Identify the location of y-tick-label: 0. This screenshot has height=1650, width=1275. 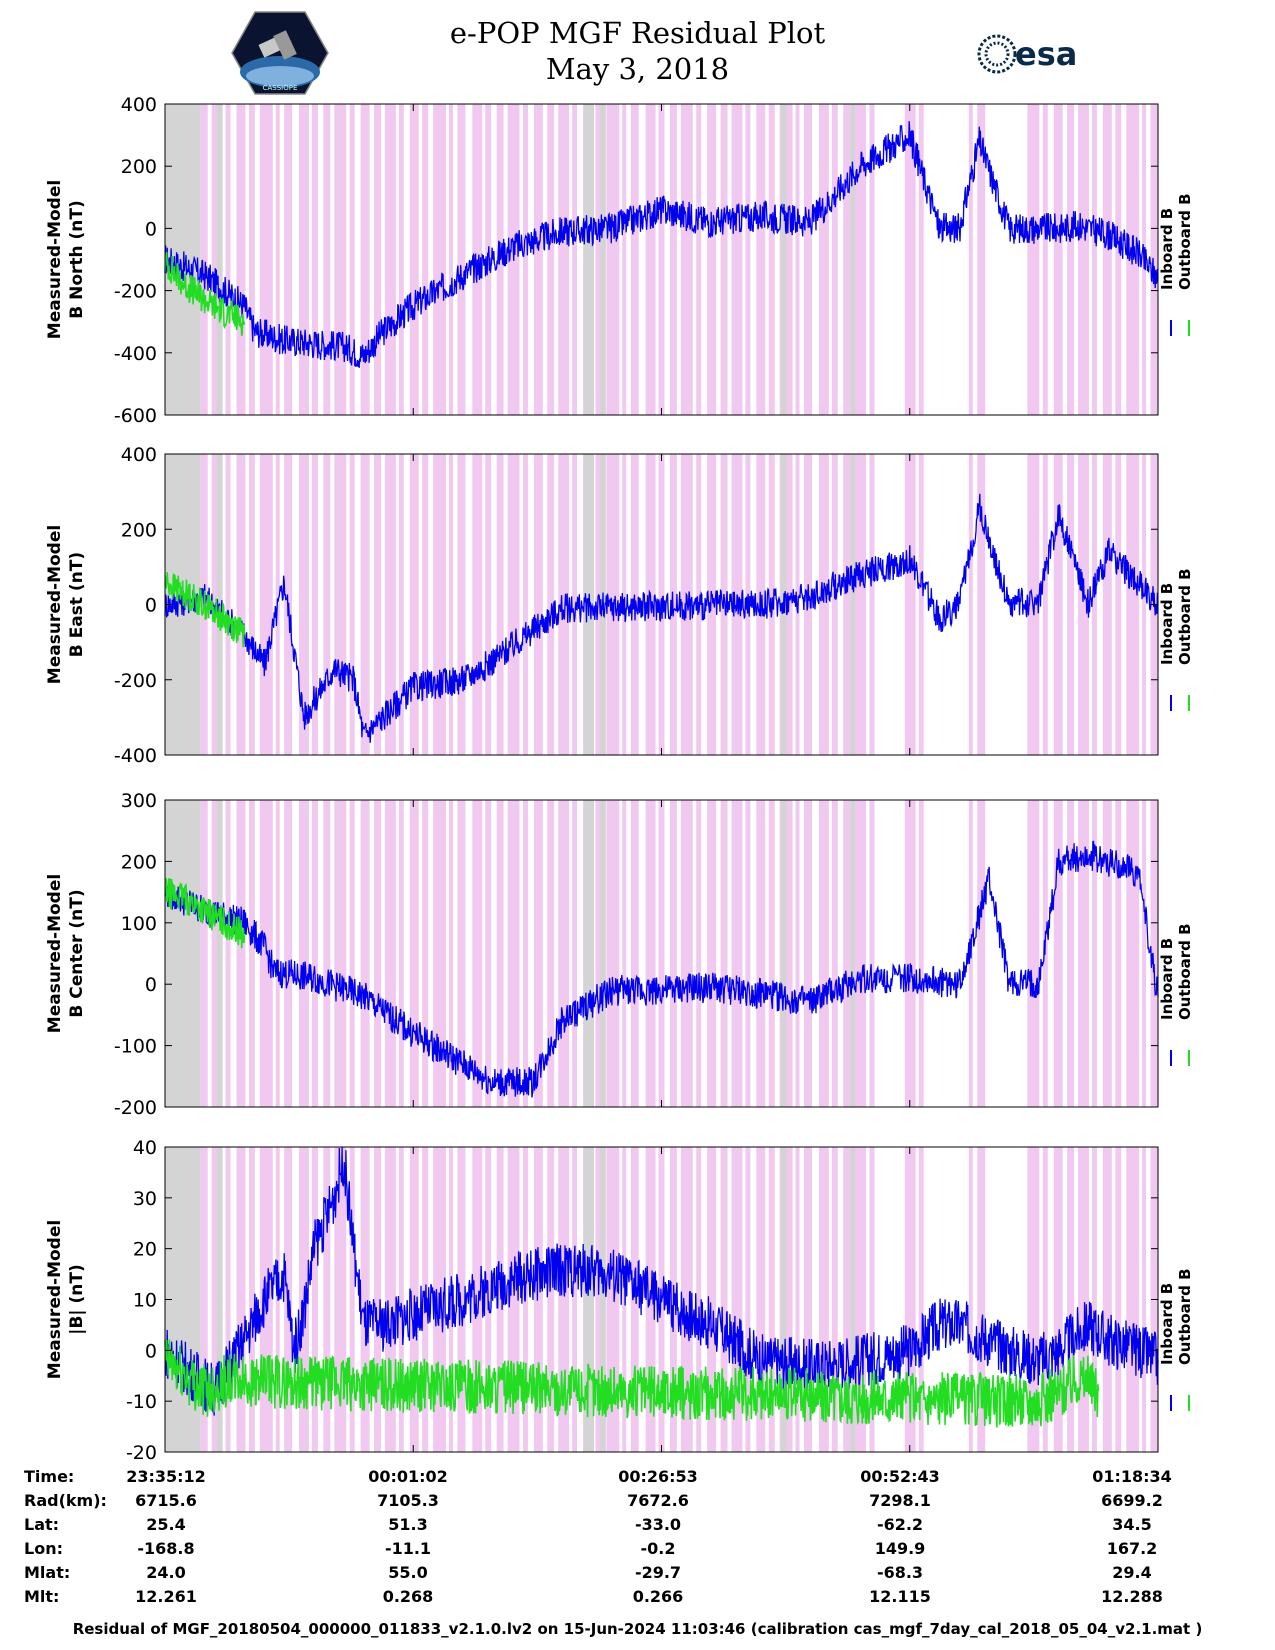
(151, 985).